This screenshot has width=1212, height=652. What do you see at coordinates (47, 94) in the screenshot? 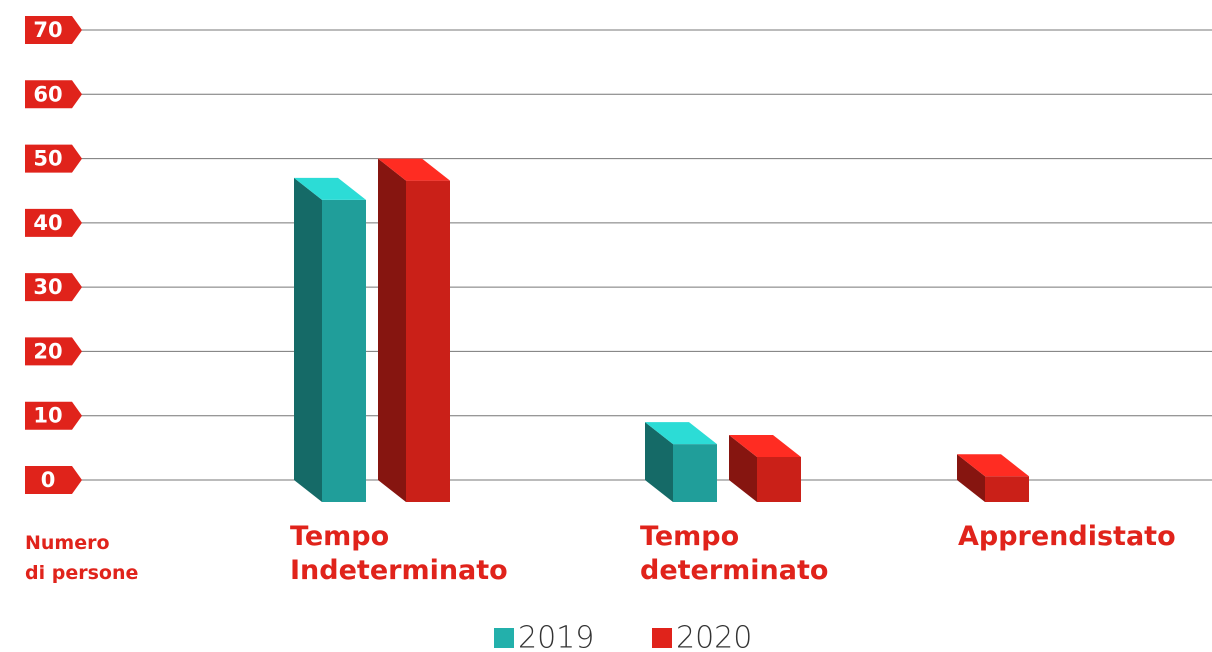
I see `y-tick-label: 60` at bounding box center [47, 94].